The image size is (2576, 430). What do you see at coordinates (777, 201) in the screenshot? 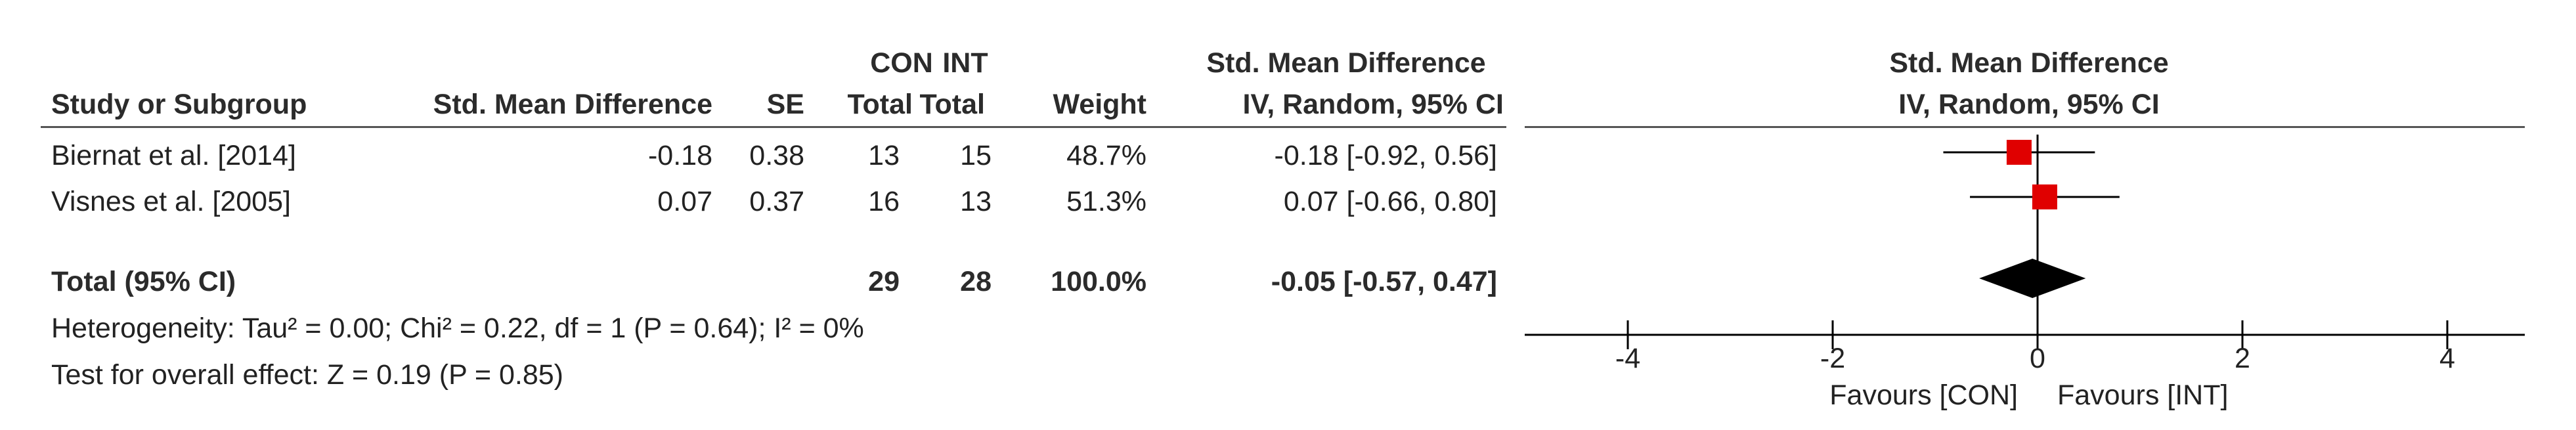
I see `row-se: 0.37` at bounding box center [777, 201].